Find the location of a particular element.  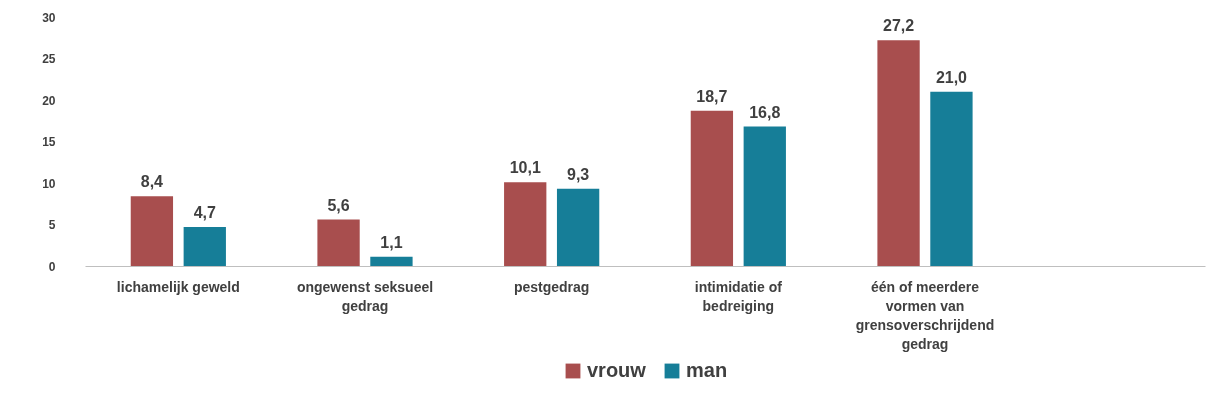

y-tick-label: 5 is located at coordinates (52, 225).